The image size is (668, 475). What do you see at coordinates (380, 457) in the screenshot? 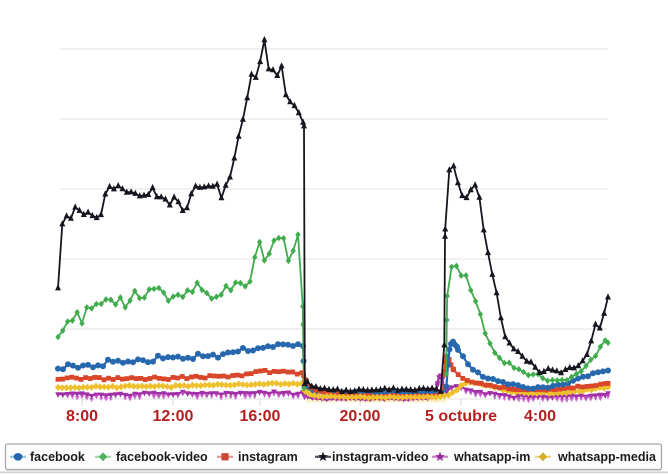
I see `svg-text: instagram-video` at bounding box center [380, 457].